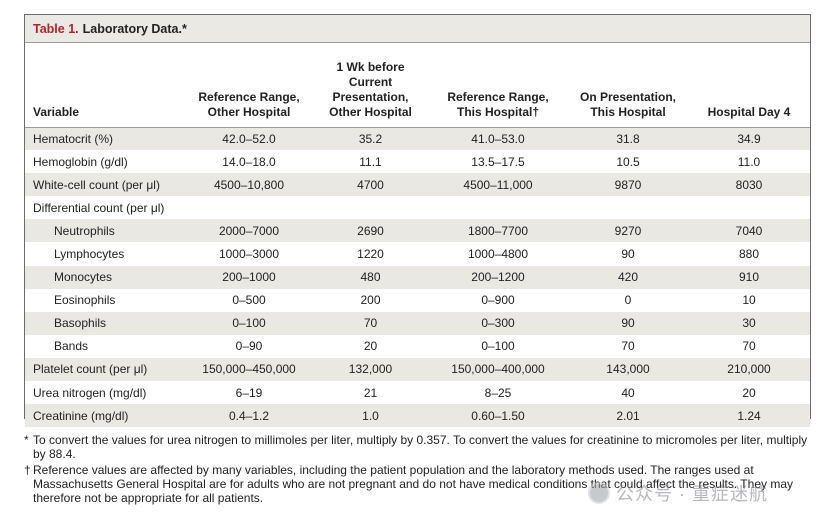  What do you see at coordinates (27, 470) in the screenshot?
I see `footnote-mark: †` at bounding box center [27, 470].